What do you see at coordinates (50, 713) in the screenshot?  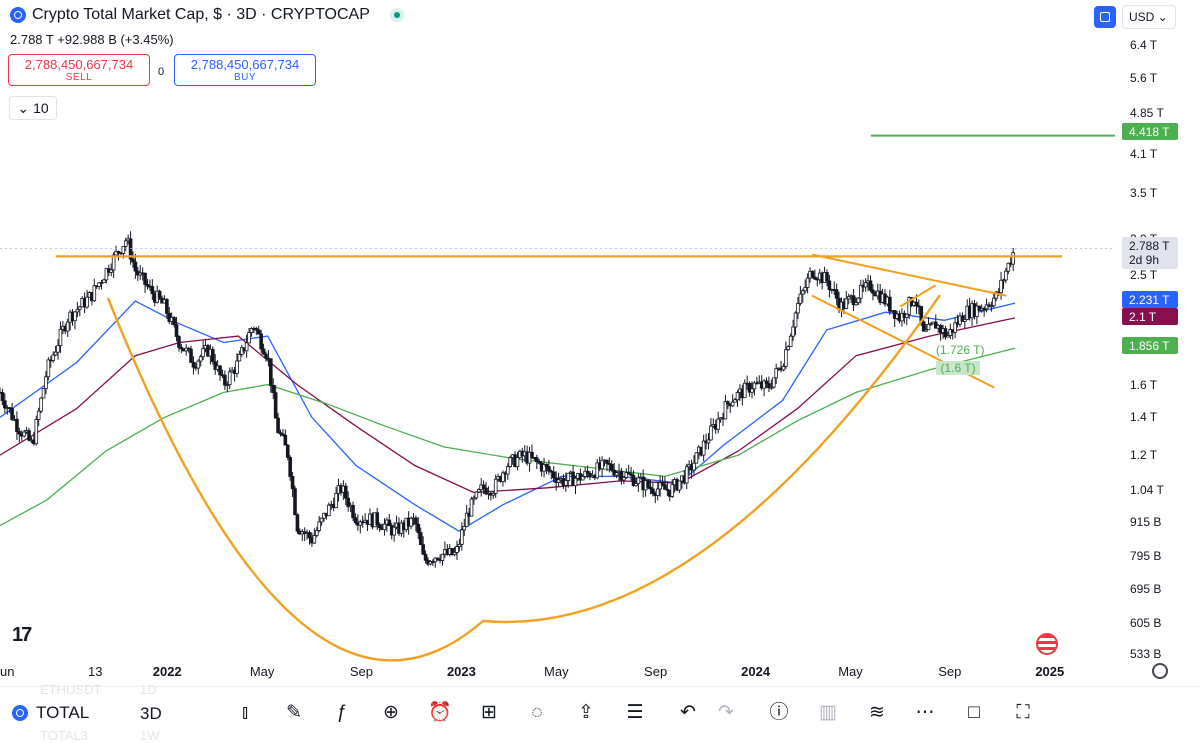 I see `symbol-selector: TOTAL` at bounding box center [50, 713].